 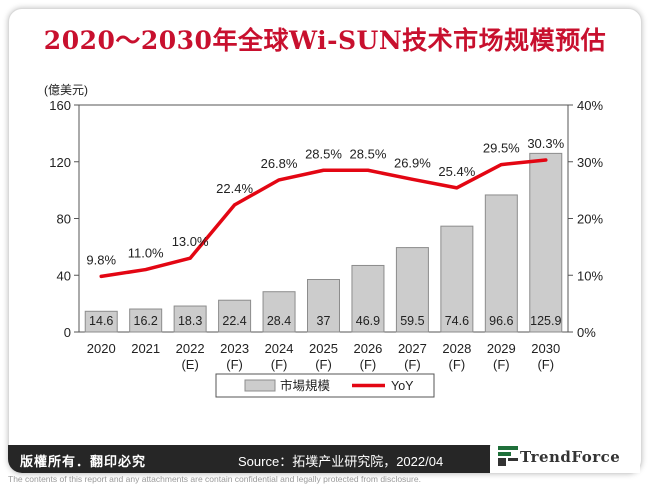 What do you see at coordinates (545, 321) in the screenshot?
I see `bar-value-label: 125.9` at bounding box center [545, 321].